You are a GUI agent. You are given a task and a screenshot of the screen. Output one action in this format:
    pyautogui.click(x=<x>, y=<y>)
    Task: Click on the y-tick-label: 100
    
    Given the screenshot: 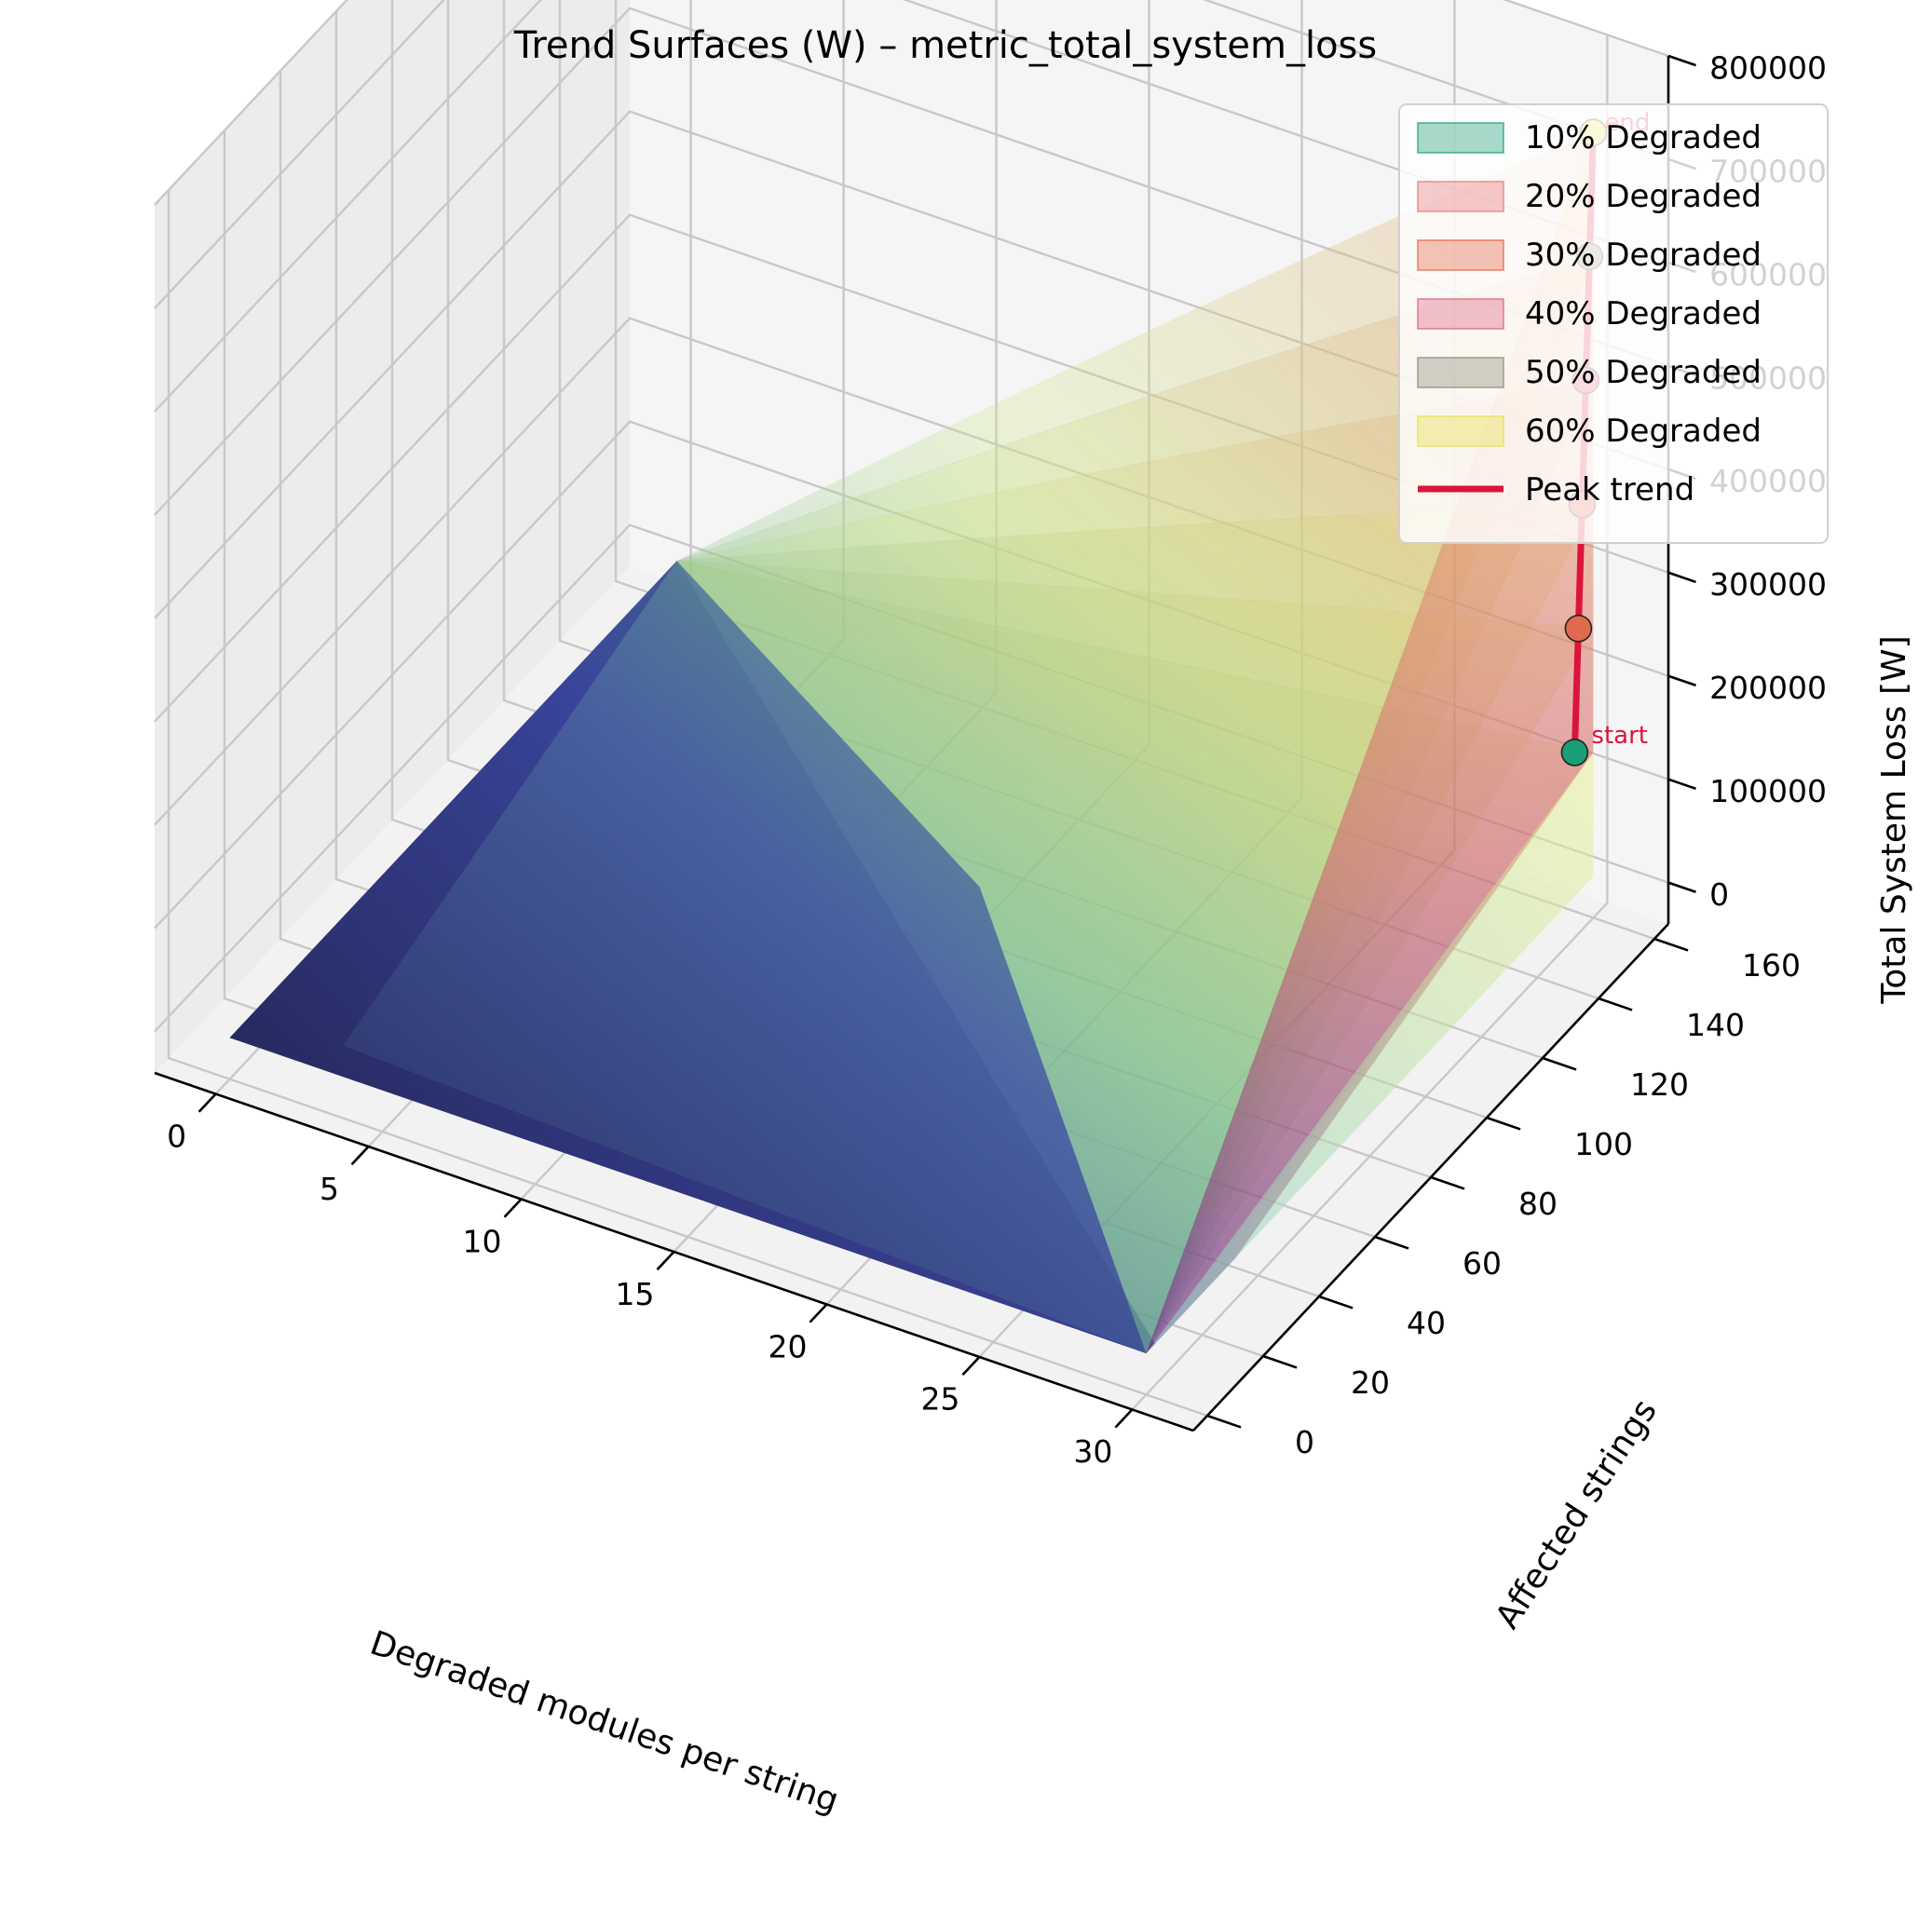 What is the action you would take?
    pyautogui.click(x=1603, y=1144)
    